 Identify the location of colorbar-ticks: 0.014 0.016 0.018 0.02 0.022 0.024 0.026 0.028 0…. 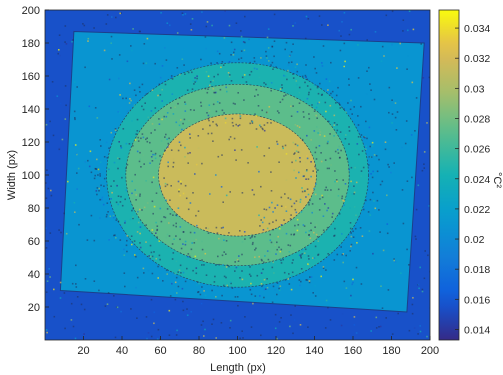
(472, 179).